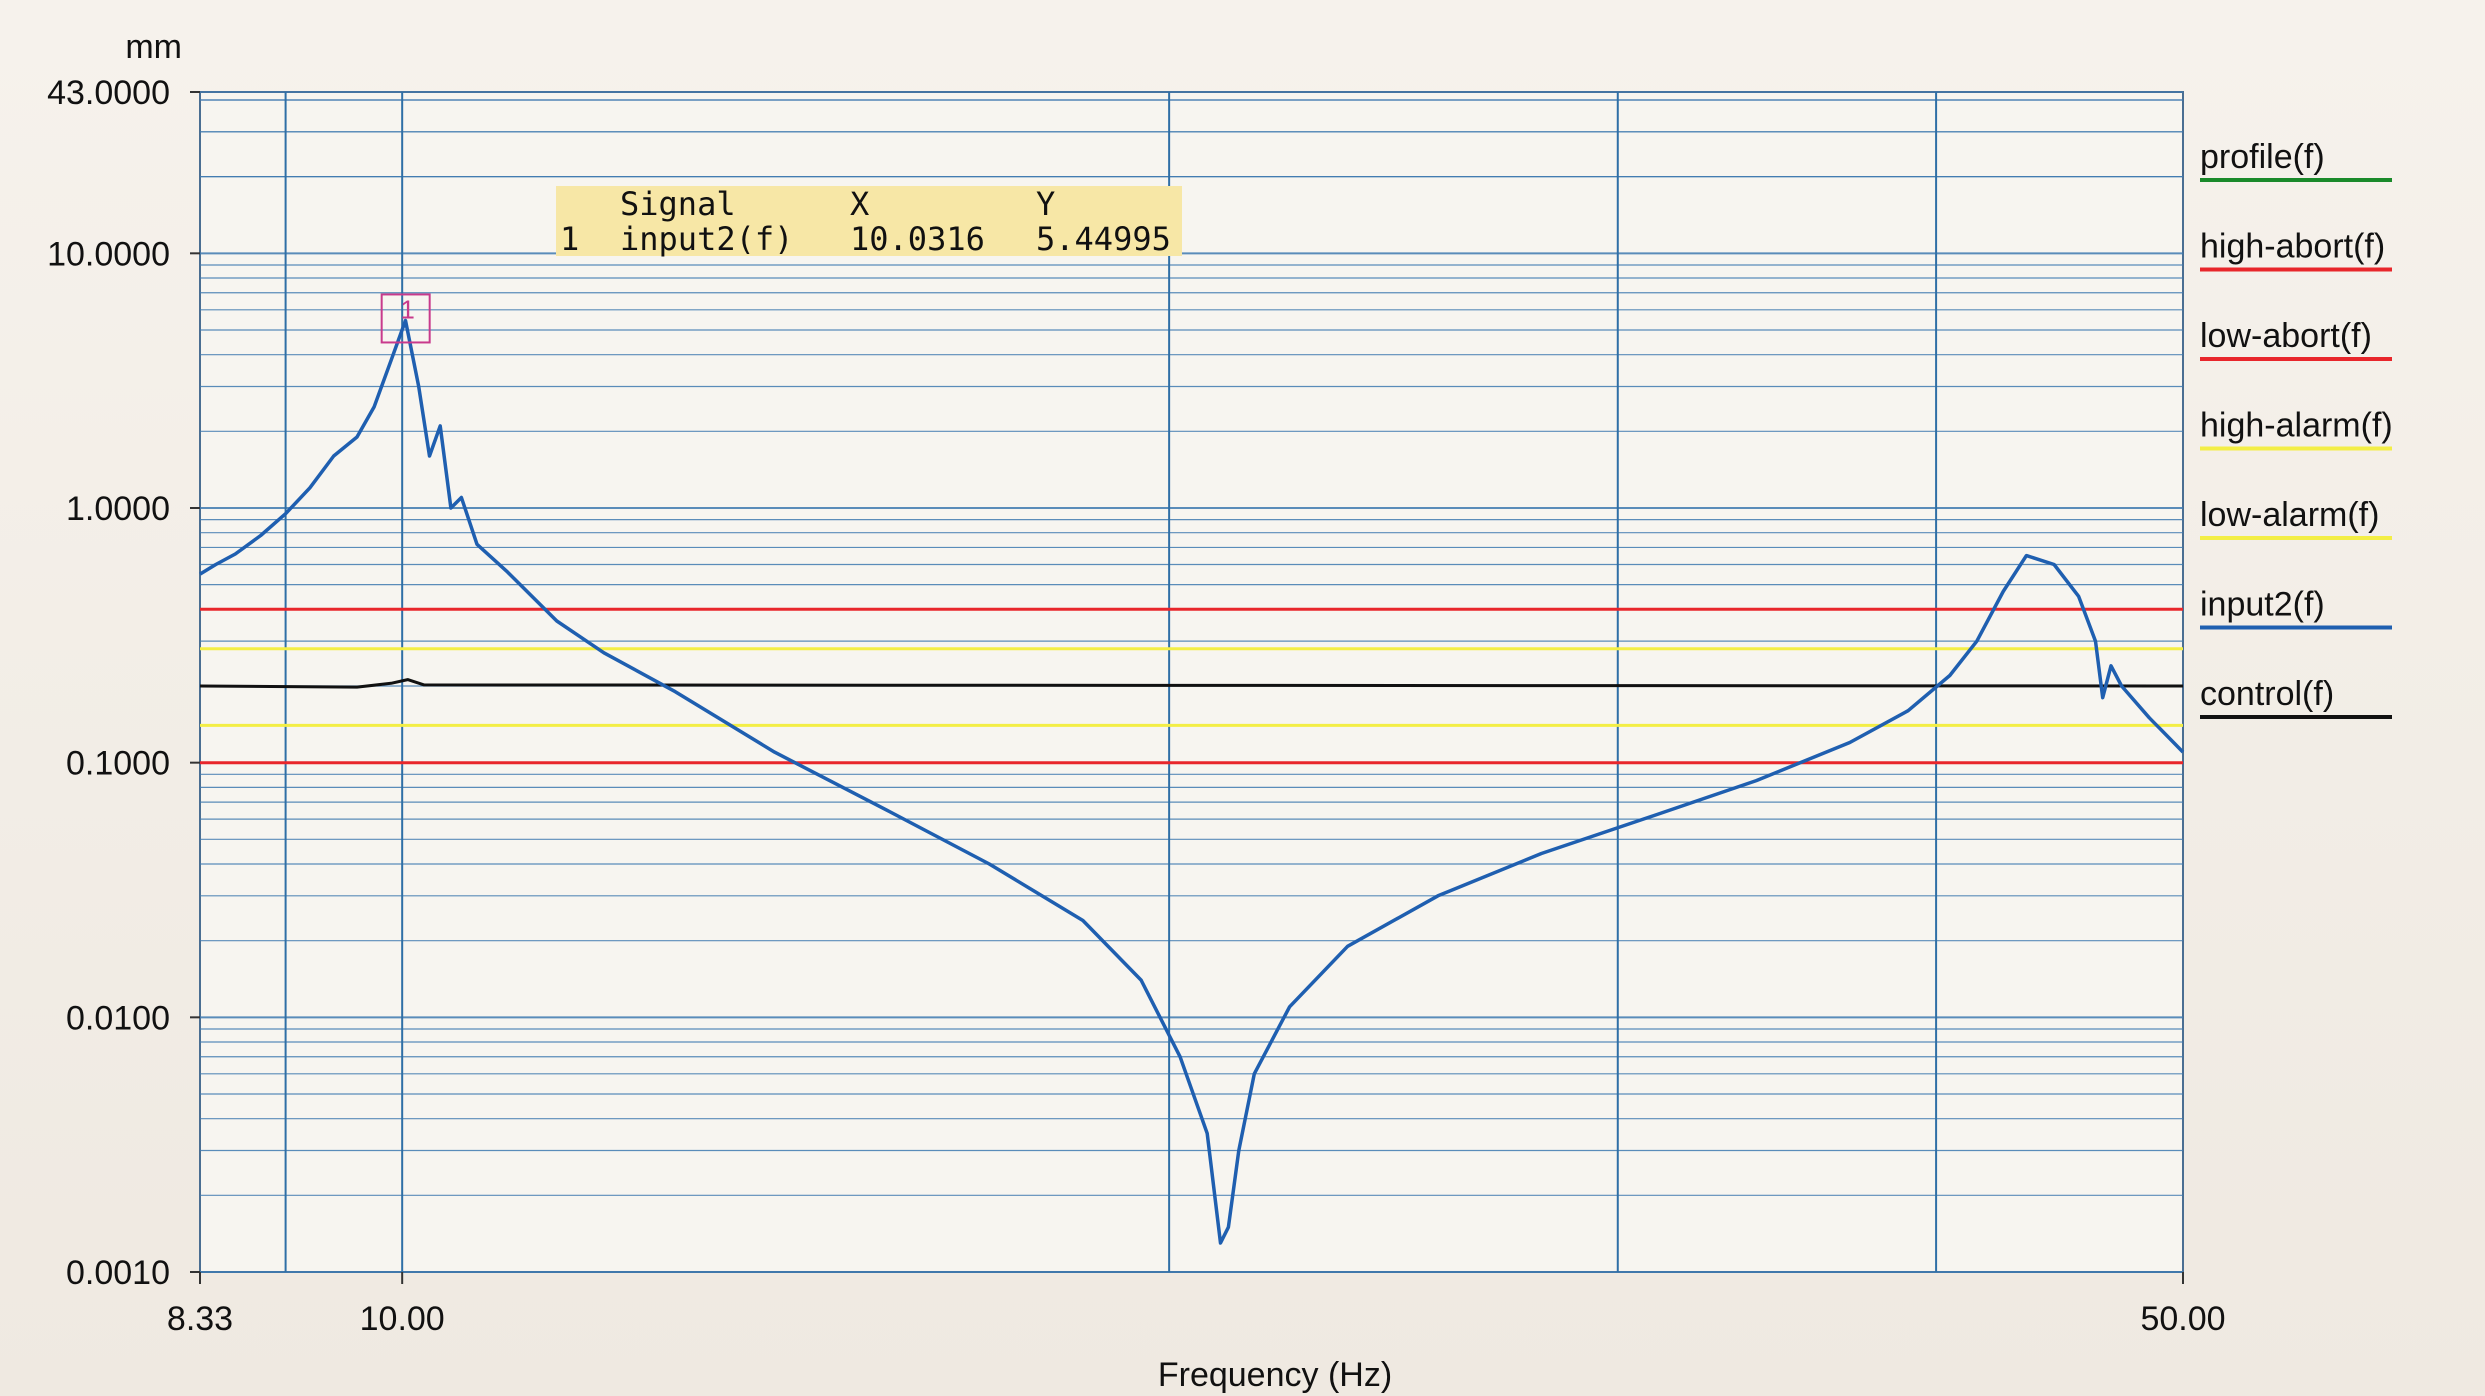 Image resolution: width=2485 pixels, height=1396 pixels. Describe the element at coordinates (2286, 336) in the screenshot. I see `legend-label: low-abort(f)` at that location.